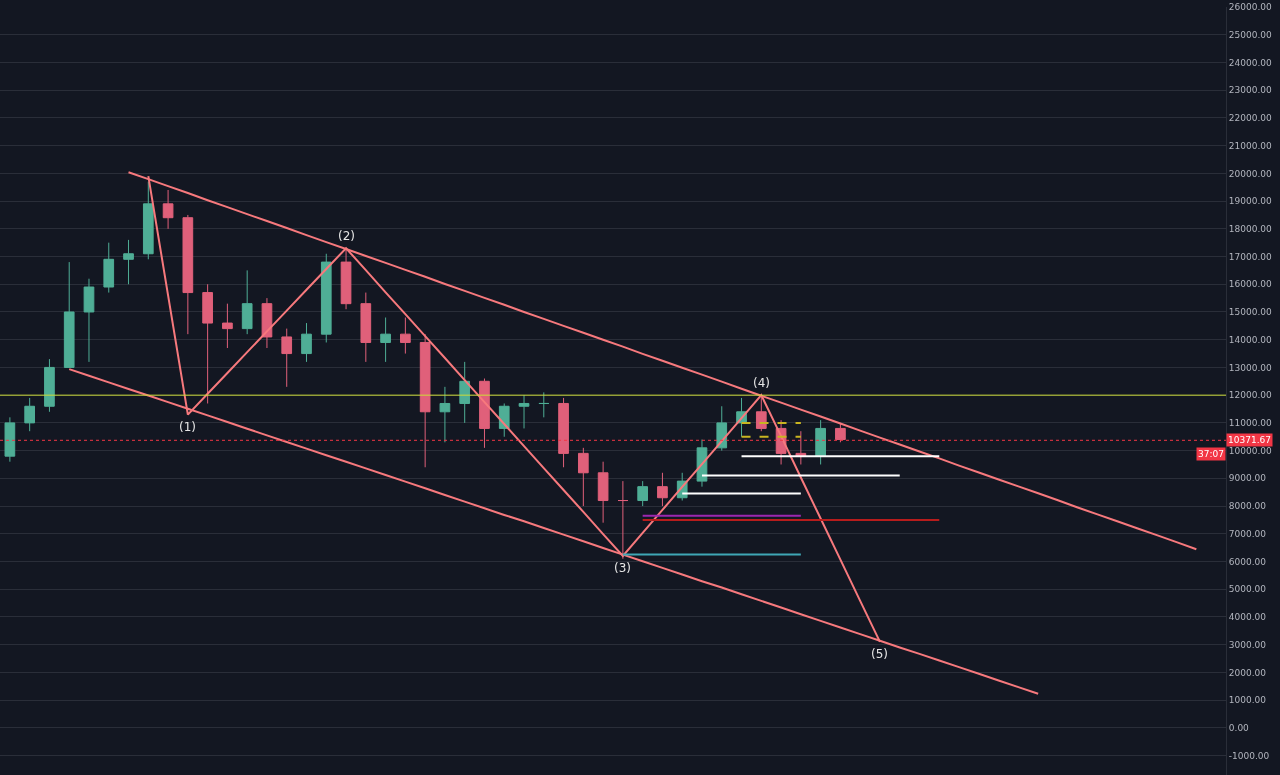  I want to click on y-tick-label: 9000.00, so click(1247, 478).